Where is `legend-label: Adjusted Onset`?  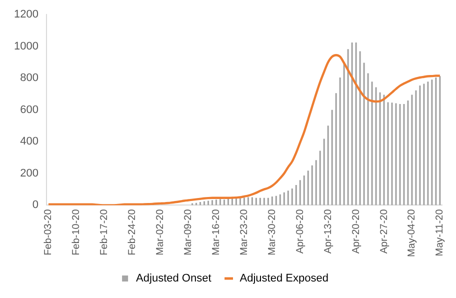
legend-label: Adjusted Onset is located at coordinates (174, 278).